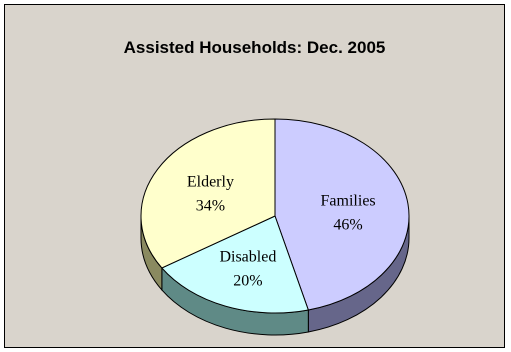 The image size is (511, 352). What do you see at coordinates (208, 193) in the screenshot?
I see `pie-slice-elderly` at bounding box center [208, 193].